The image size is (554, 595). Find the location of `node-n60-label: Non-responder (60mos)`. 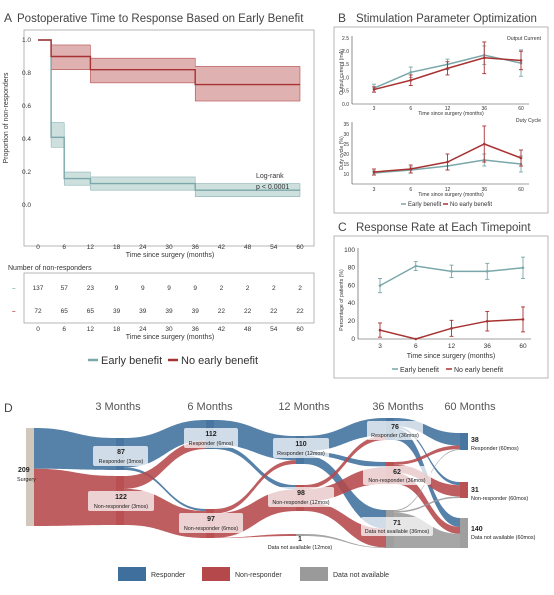

node-n60-label: Non-responder (60mos) is located at coordinates (499, 499).